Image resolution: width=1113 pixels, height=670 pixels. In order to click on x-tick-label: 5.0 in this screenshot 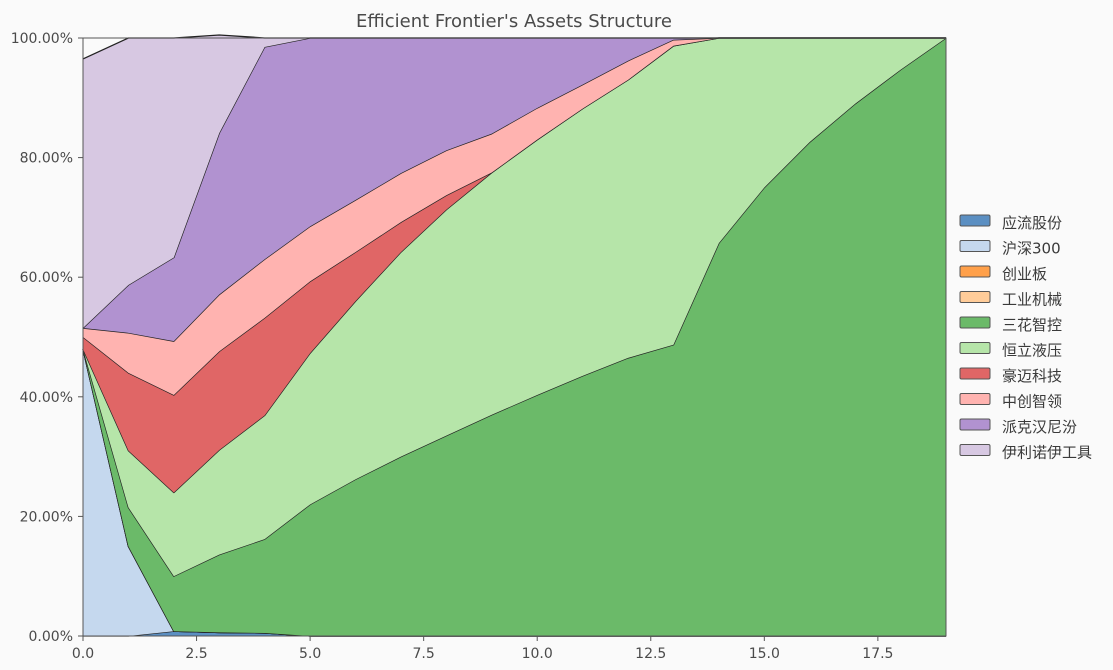, I will do `click(310, 654)`.